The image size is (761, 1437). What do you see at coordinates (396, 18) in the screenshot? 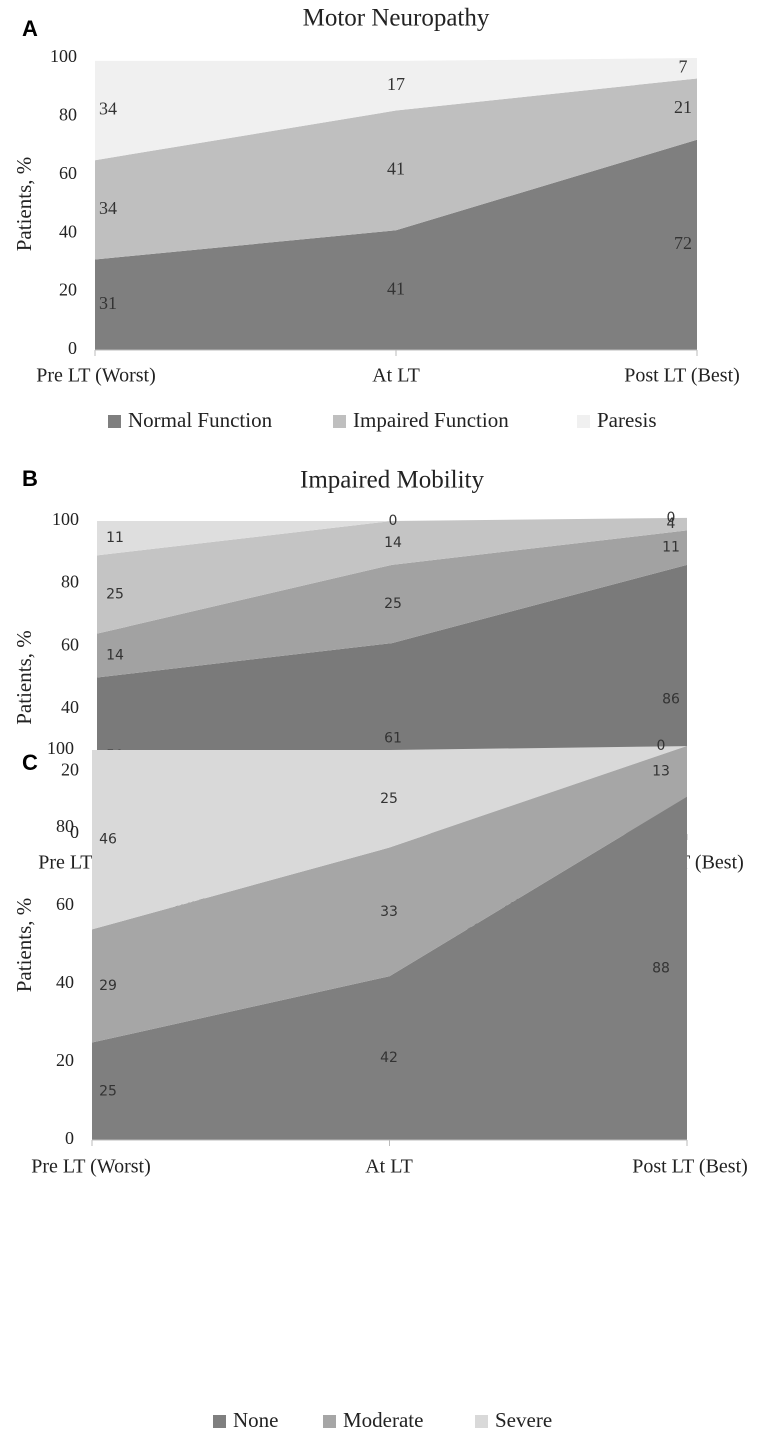
I see `chart-title: Motor Neuropathy` at bounding box center [396, 18].